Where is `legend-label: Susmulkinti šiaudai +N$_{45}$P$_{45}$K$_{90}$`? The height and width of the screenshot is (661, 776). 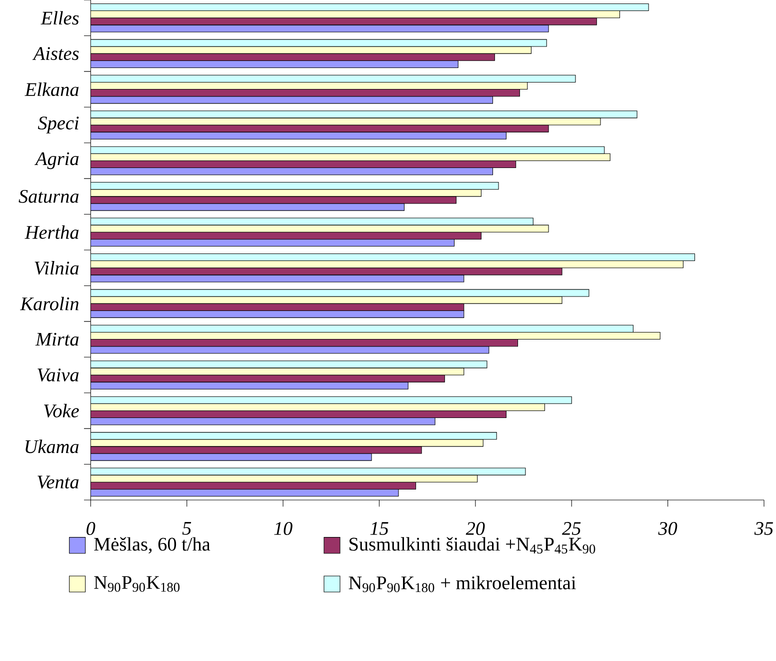 legend-label: Susmulkinti šiaudai +N$_{45}$P$_{45}$K$_{90}$ is located at coordinates (473, 545).